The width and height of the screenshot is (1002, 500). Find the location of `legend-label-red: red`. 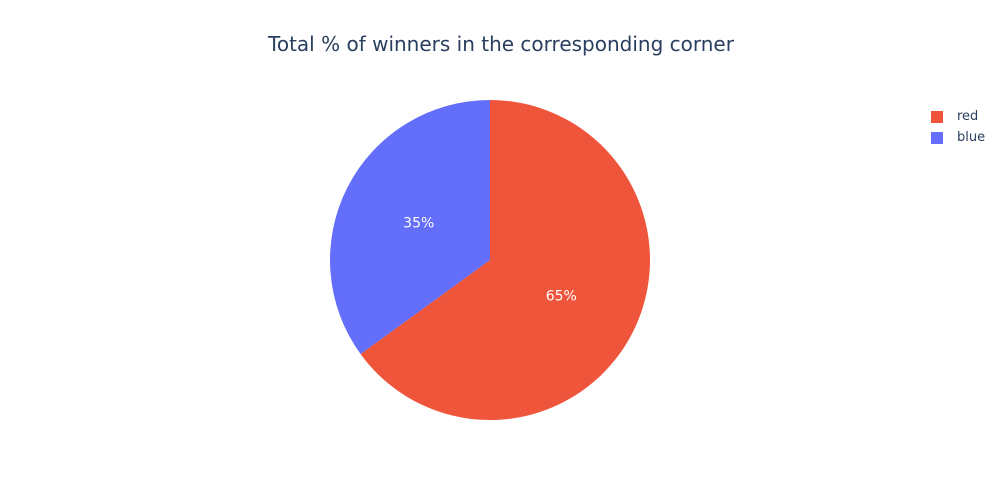

legend-label-red: red is located at coordinates (968, 116).